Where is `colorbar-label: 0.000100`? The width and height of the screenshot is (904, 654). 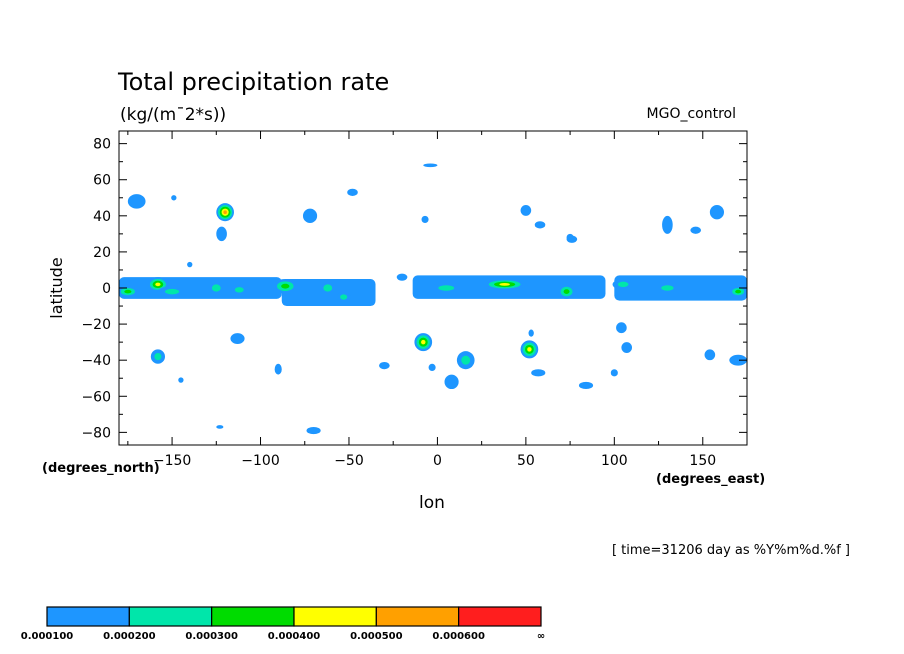 colorbar-label: 0.000100 is located at coordinates (47, 636).